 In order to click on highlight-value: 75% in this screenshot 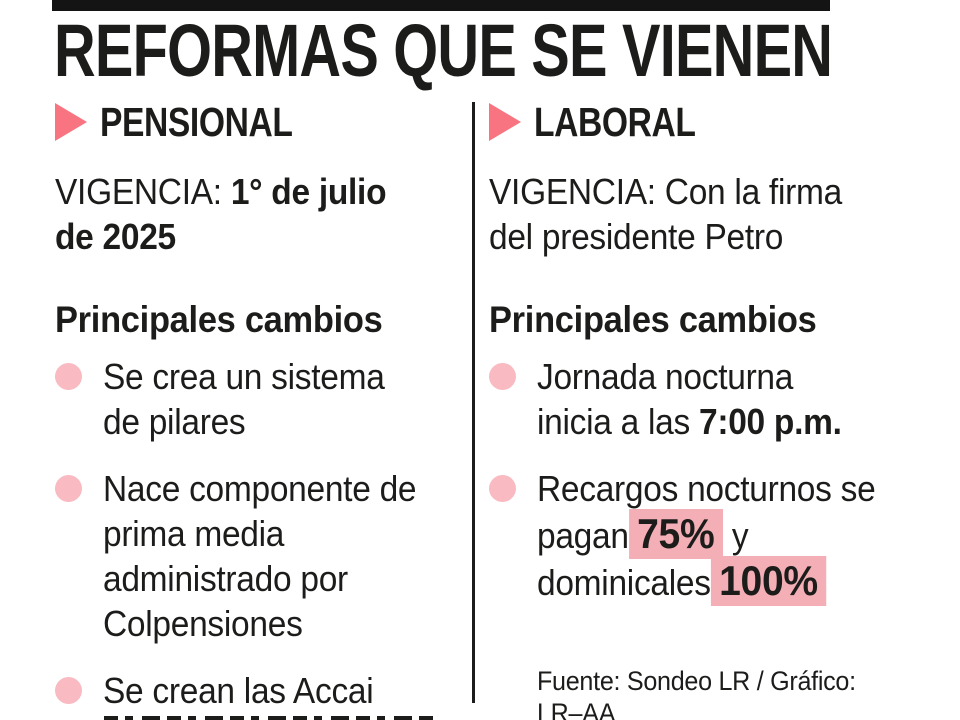, I will do `click(675, 534)`.